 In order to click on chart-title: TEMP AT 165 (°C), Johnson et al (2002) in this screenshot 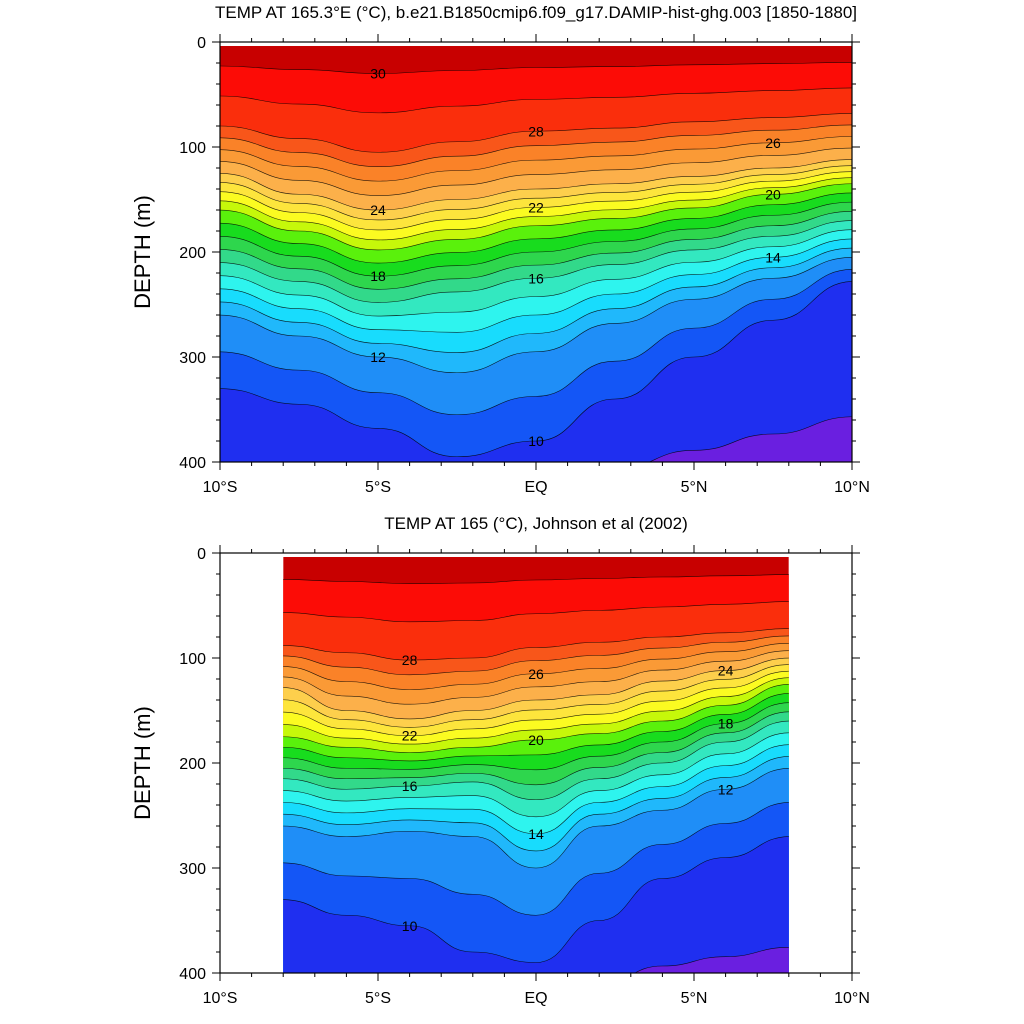, I will do `click(536, 523)`.